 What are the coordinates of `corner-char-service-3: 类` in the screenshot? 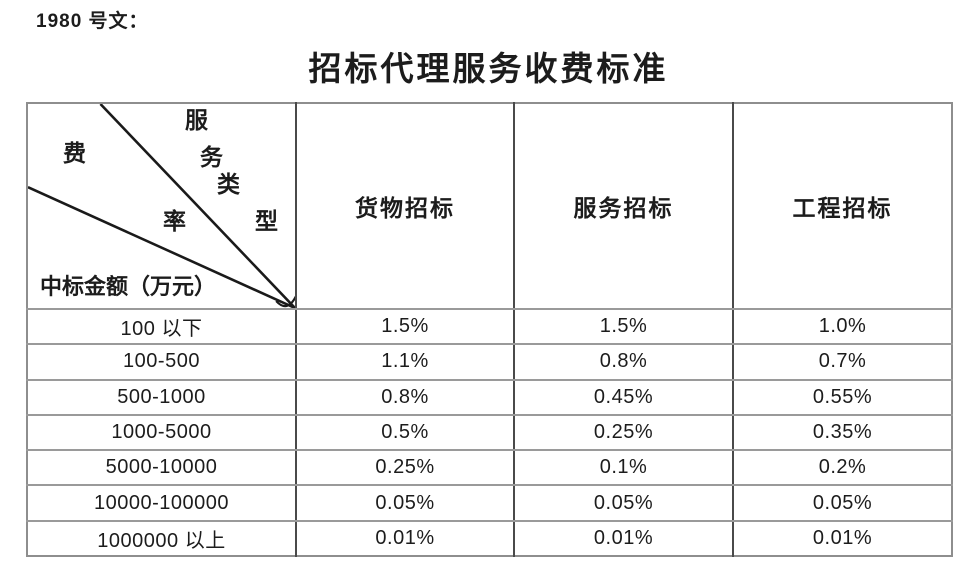 It's located at (228, 184).